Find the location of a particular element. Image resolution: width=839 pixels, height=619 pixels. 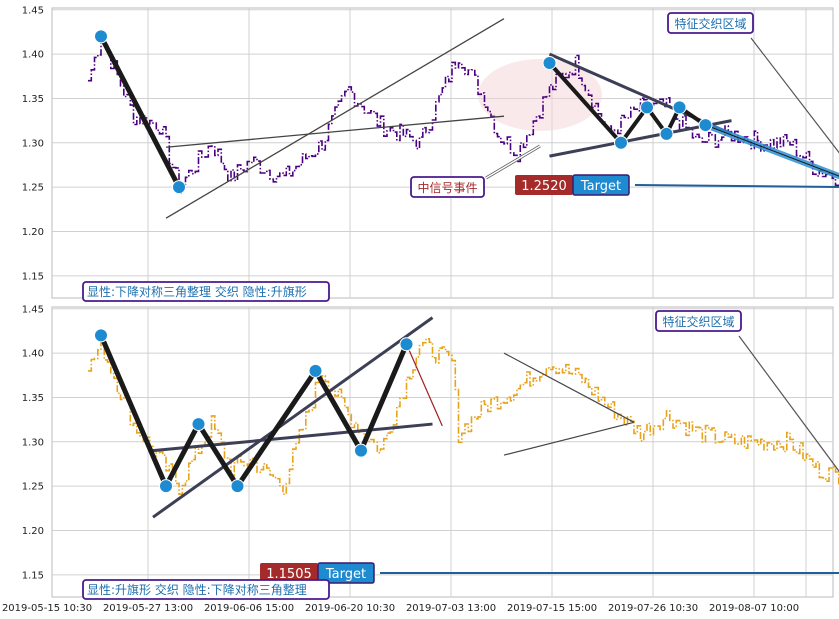

event-pointer-inner is located at coordinates (513, 162).